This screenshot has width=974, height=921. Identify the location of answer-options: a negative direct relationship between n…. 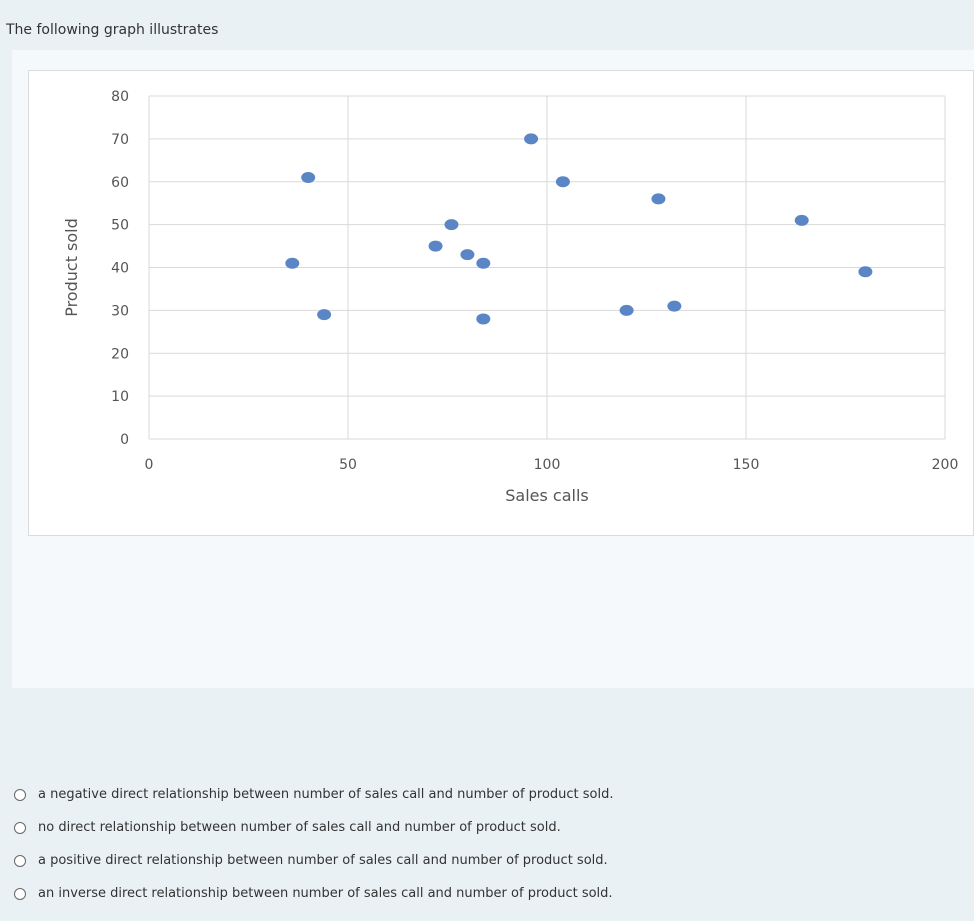
(485, 844).